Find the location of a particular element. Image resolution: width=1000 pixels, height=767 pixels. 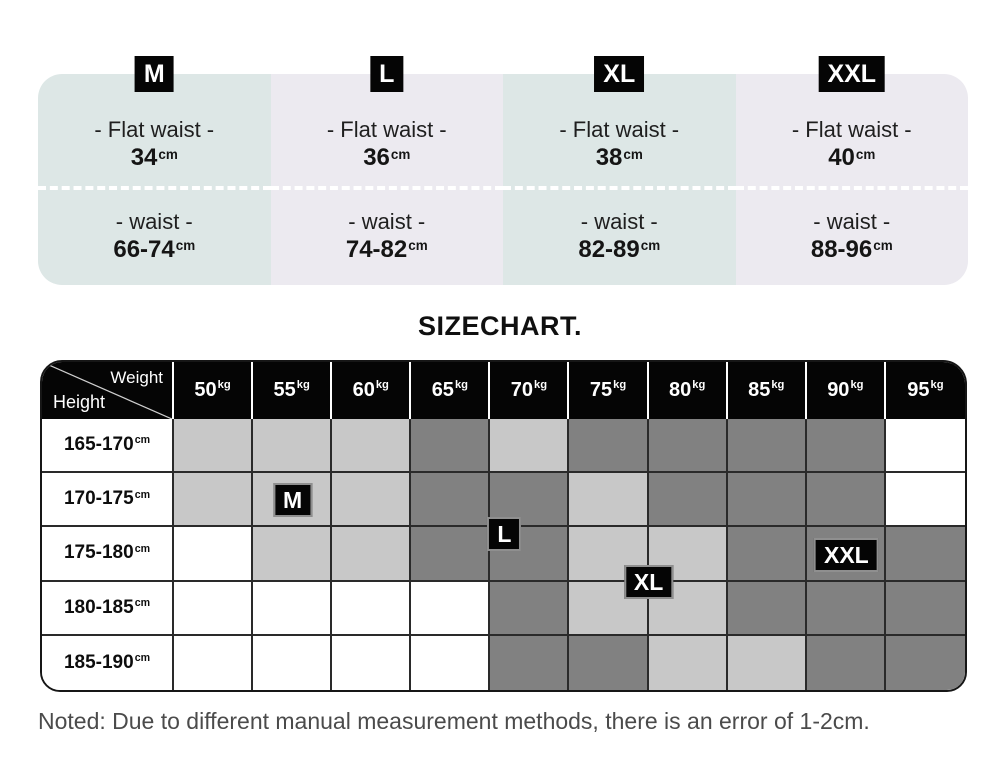

grid-cell-175-180cm-85kg is located at coordinates (767, 554).